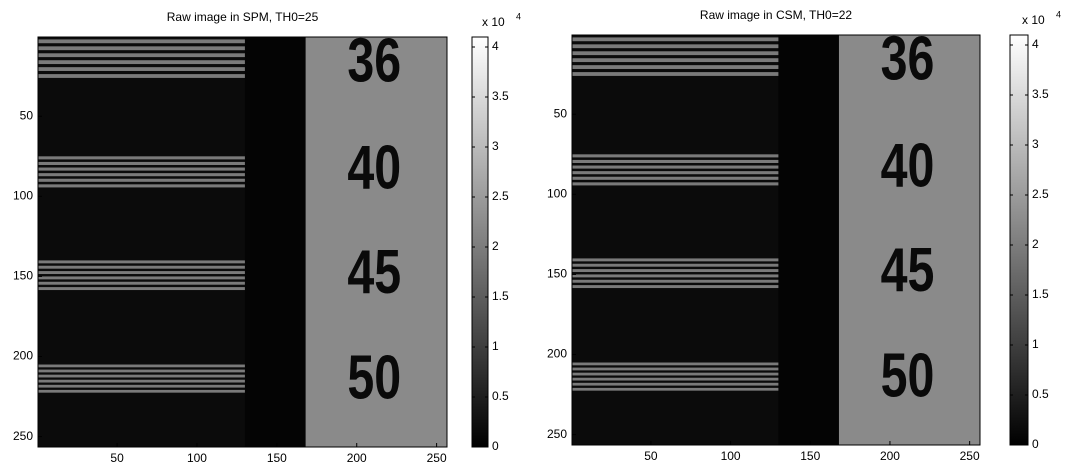 This screenshot has width=1081, height=468. Describe the element at coordinates (500, 96) in the screenshot. I see `colorbar-tick-label: 3.5` at that location.